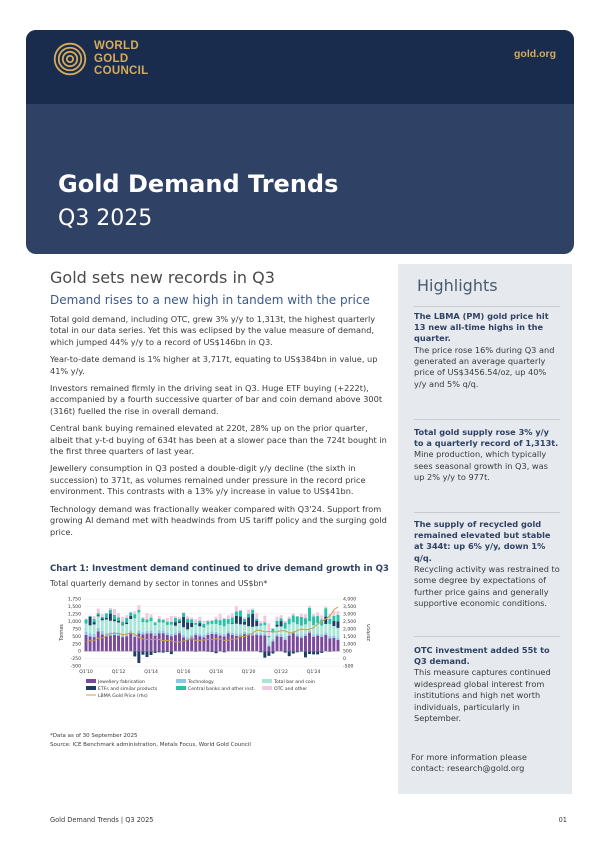  I want to click on contact-label: For more information please contact:, so click(469, 763).